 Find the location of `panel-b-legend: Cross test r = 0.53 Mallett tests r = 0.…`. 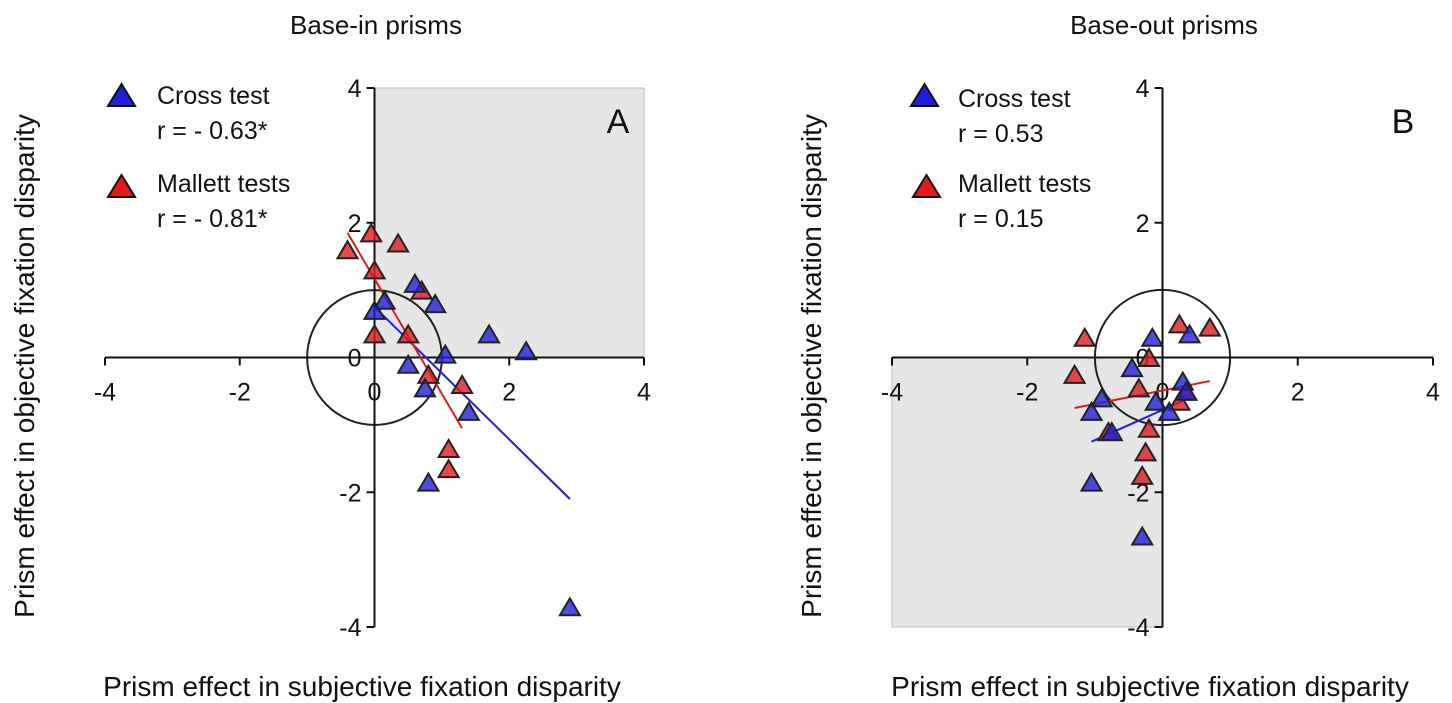

panel-b-legend: Cross test r = 0.53 Mallett tests r = 0.… is located at coordinates (1000, 157).